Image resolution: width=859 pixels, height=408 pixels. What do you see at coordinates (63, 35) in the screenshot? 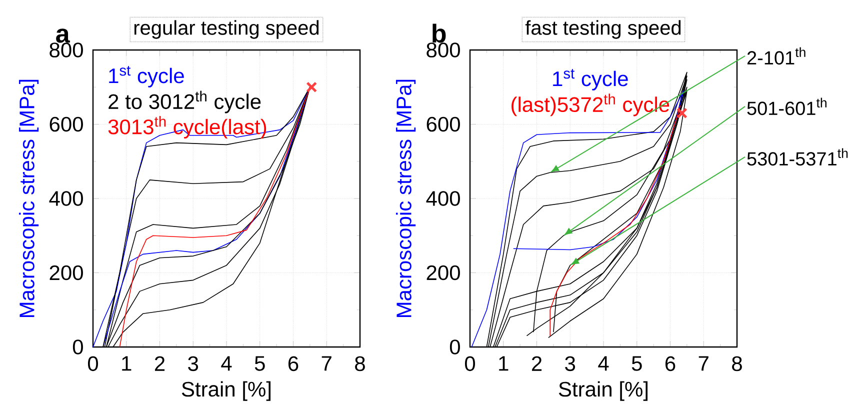
I see `text: a` at bounding box center [63, 35].